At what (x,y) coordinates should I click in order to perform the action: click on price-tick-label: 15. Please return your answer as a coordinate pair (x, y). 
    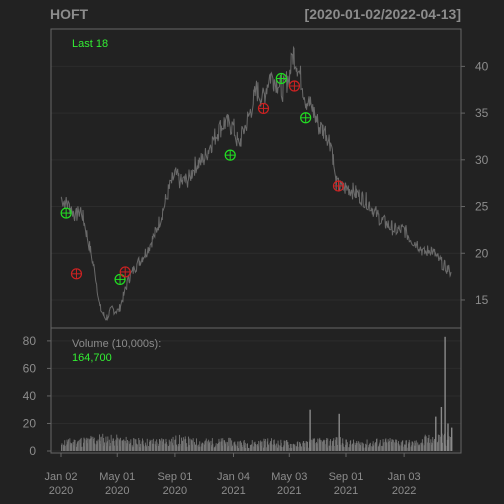
    Looking at the image, I should click on (482, 300).